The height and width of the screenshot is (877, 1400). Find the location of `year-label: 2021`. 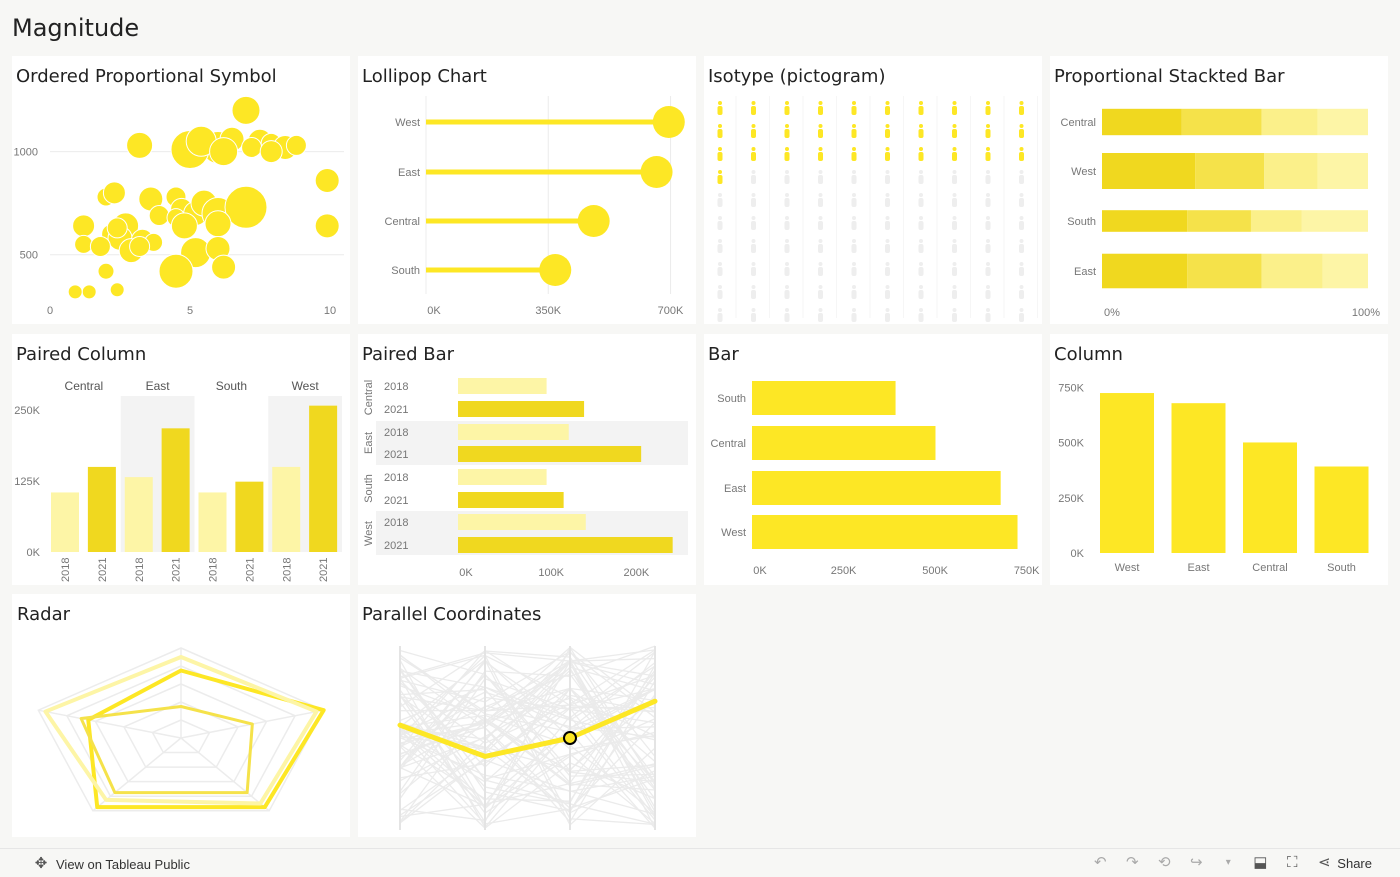

year-label: 2021 is located at coordinates (396, 410).